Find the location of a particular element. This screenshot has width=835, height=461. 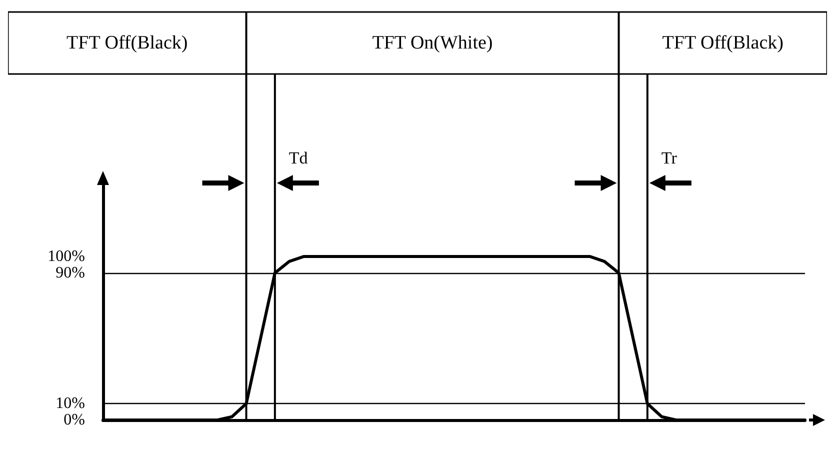

y-tick-label: 100% is located at coordinates (66, 257).